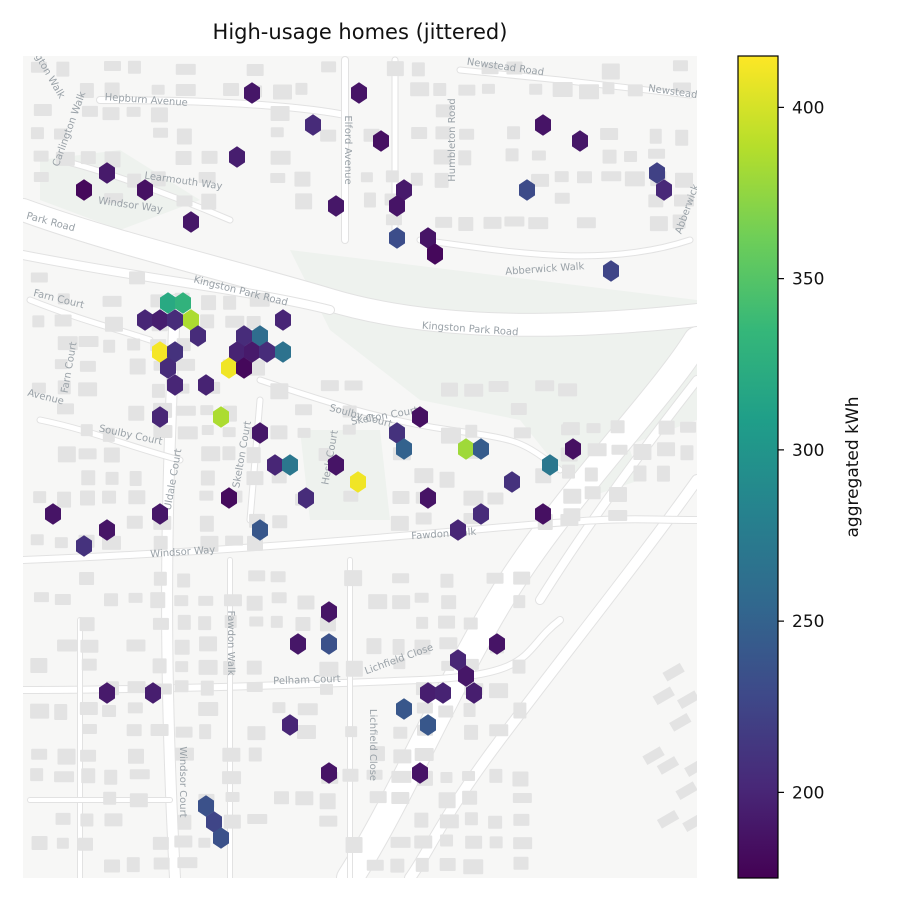  Describe the element at coordinates (808, 451) in the screenshot. I see `colorbar-tick-label: 300` at that location.